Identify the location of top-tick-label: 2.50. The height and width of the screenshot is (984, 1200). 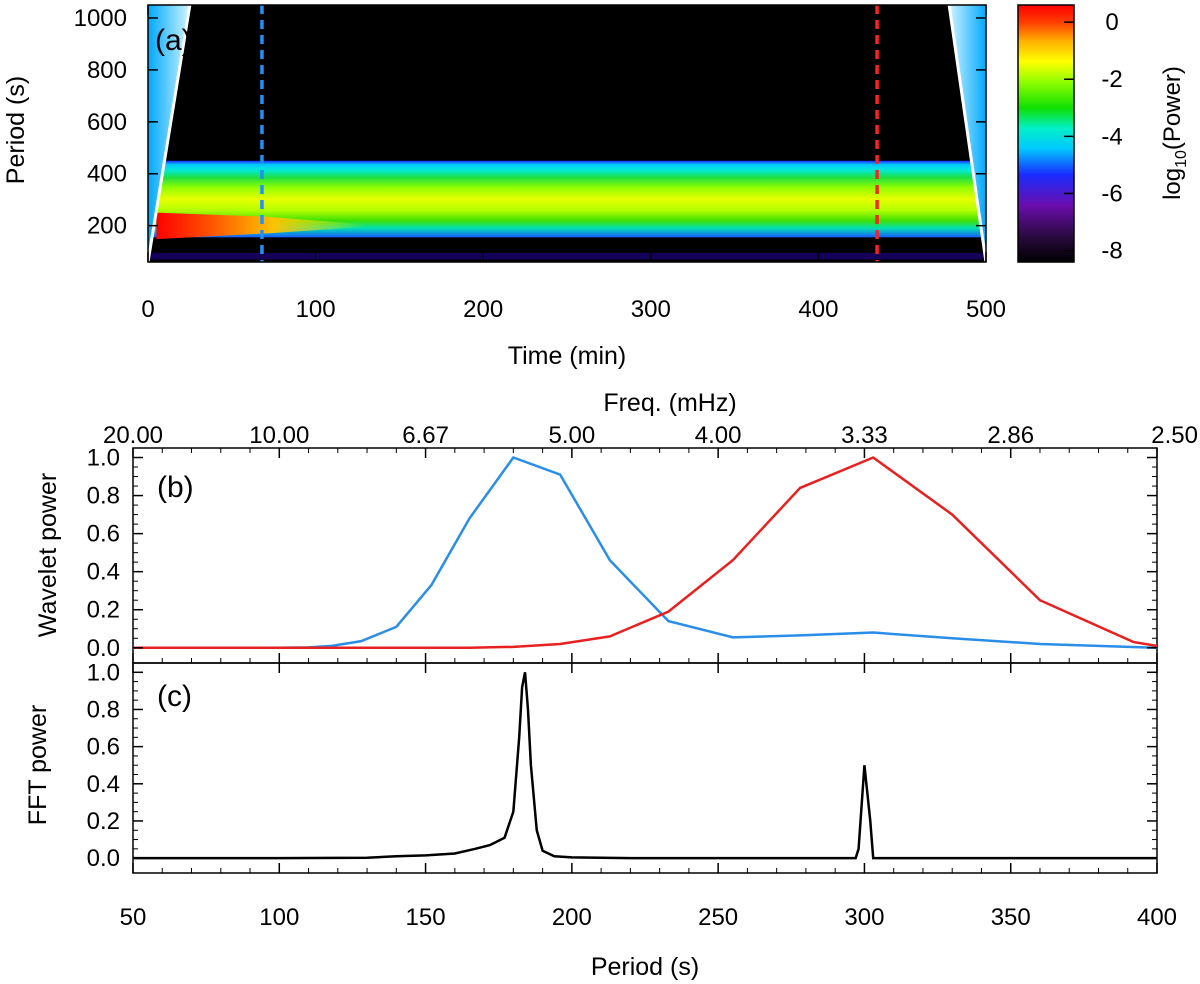
(1174, 435).